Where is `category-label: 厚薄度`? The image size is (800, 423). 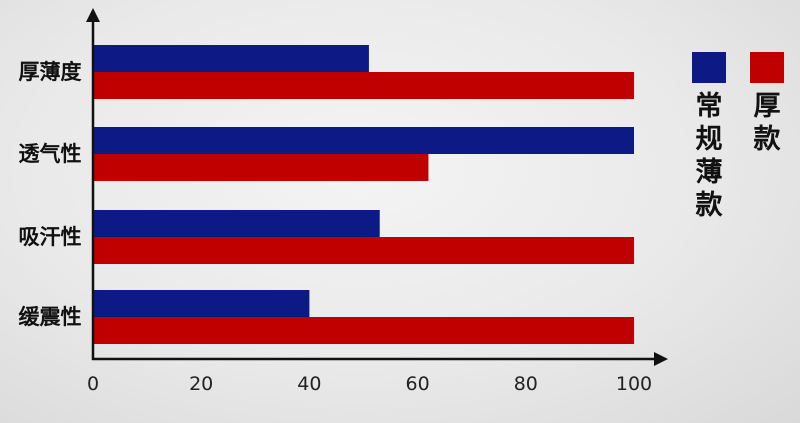 category-label: 厚薄度 is located at coordinates (50, 72).